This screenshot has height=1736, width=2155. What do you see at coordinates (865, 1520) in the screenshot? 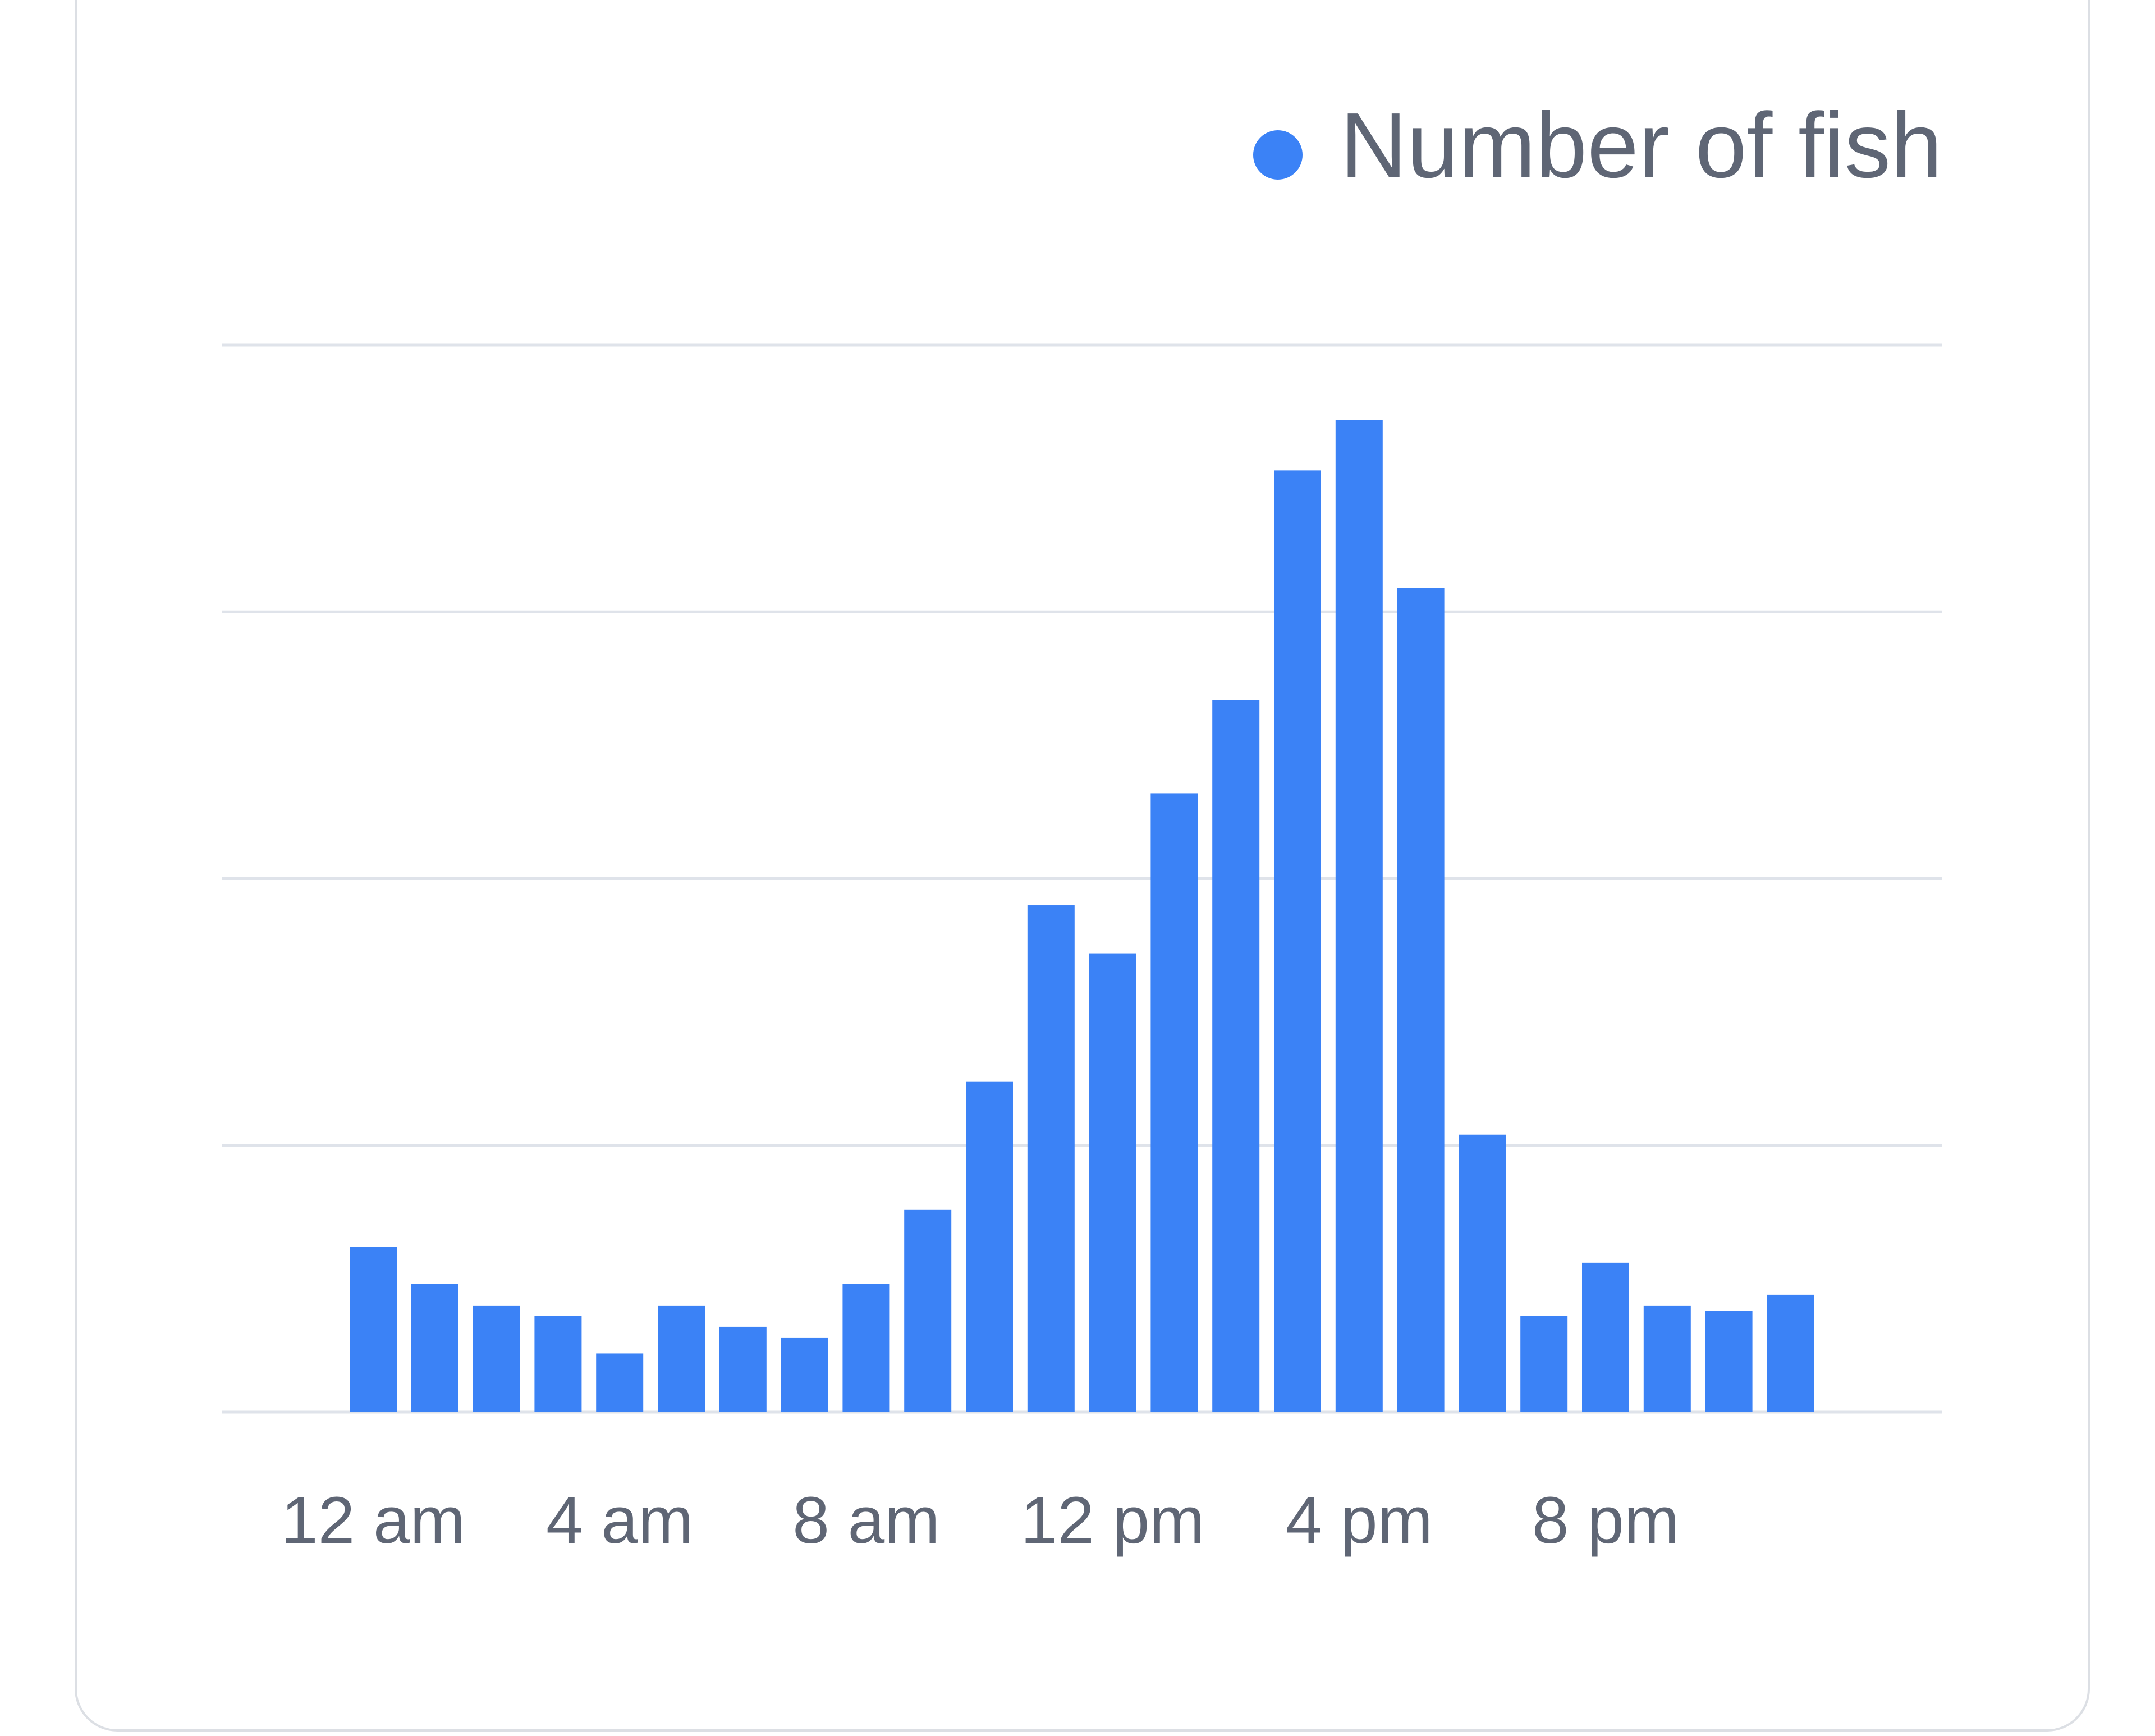
I see `x-tick-label: 8 am` at bounding box center [865, 1520].